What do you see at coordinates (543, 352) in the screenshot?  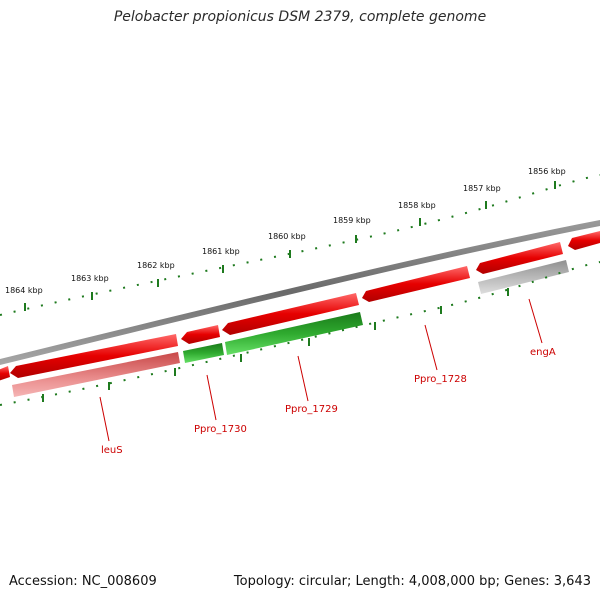 I see `gene-label-engA: engA` at bounding box center [543, 352].